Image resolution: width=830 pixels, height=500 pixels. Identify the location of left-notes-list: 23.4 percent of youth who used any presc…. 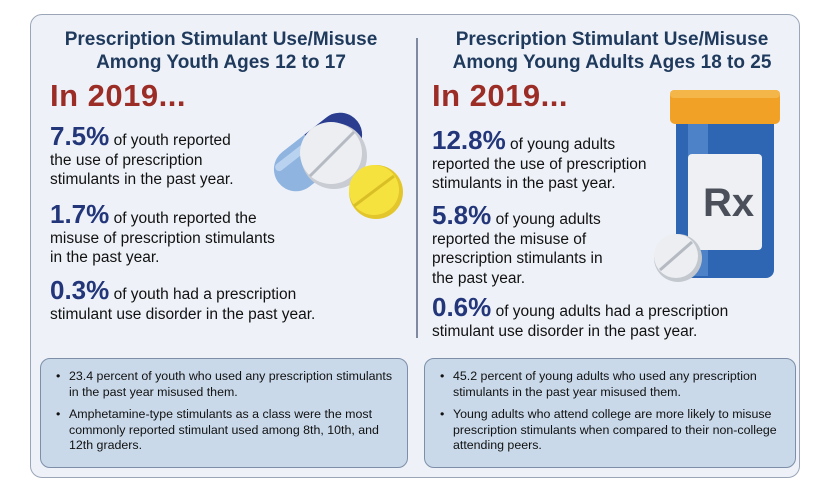
(224, 411).